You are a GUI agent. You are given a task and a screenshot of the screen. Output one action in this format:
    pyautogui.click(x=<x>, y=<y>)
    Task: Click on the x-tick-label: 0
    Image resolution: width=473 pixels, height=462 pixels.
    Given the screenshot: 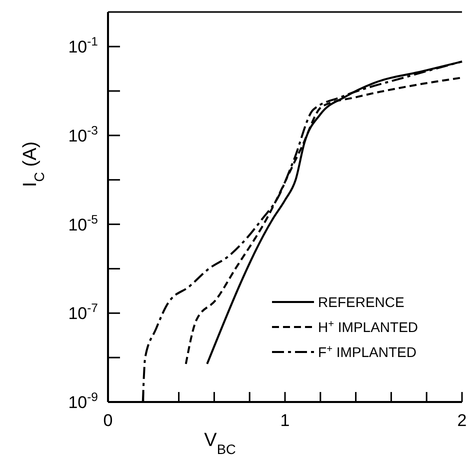 What is the action you would take?
    pyautogui.click(x=108, y=420)
    